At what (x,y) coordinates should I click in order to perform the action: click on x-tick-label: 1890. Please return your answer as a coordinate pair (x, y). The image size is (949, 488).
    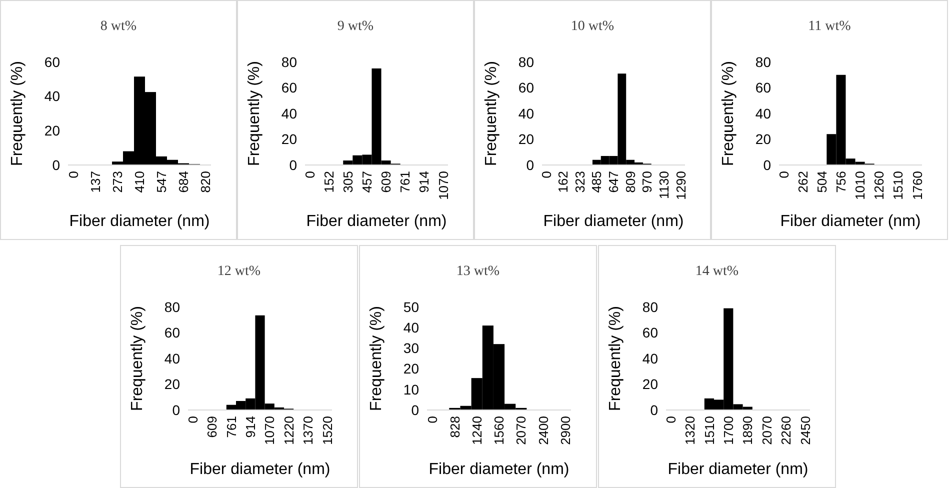
    Looking at the image, I should click on (748, 430).